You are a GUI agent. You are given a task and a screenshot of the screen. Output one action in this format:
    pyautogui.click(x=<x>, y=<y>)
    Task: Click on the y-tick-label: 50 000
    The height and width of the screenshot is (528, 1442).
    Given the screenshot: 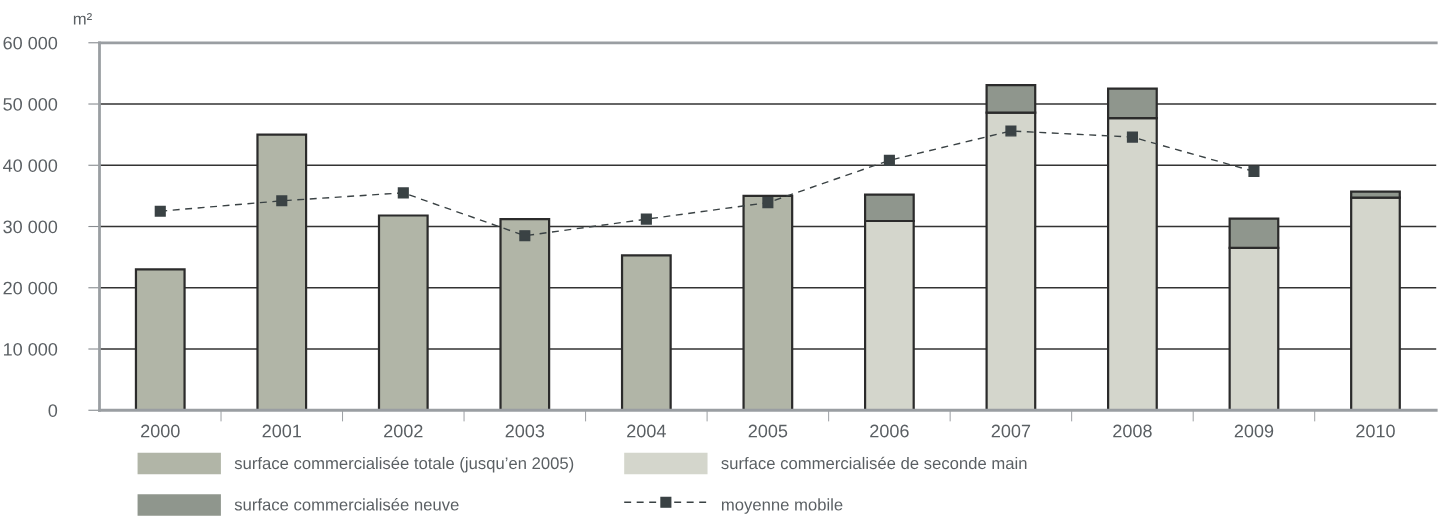 What is the action you would take?
    pyautogui.click(x=30, y=104)
    